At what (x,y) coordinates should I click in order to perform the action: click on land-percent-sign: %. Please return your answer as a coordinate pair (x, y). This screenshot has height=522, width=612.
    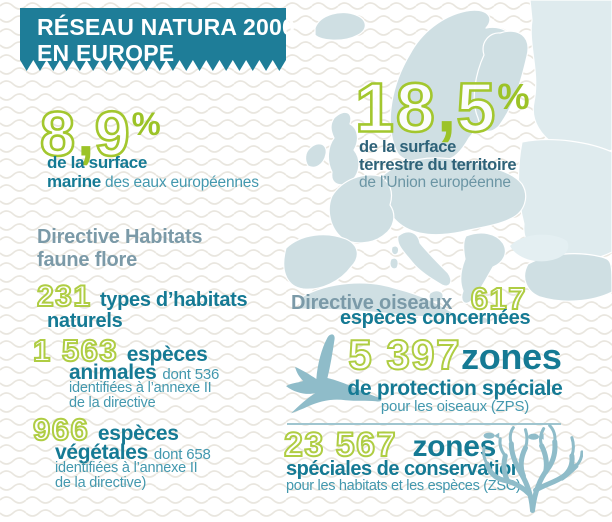
    Looking at the image, I should click on (513, 96).